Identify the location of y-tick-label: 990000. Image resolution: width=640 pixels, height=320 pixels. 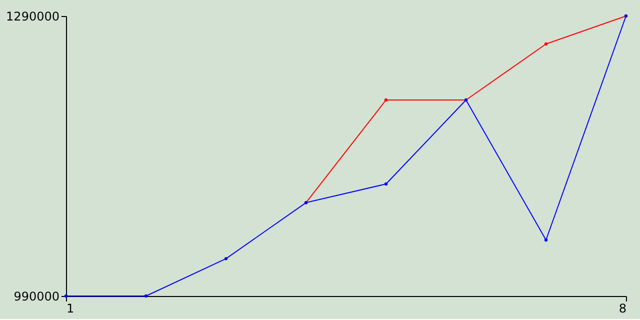
(37, 297).